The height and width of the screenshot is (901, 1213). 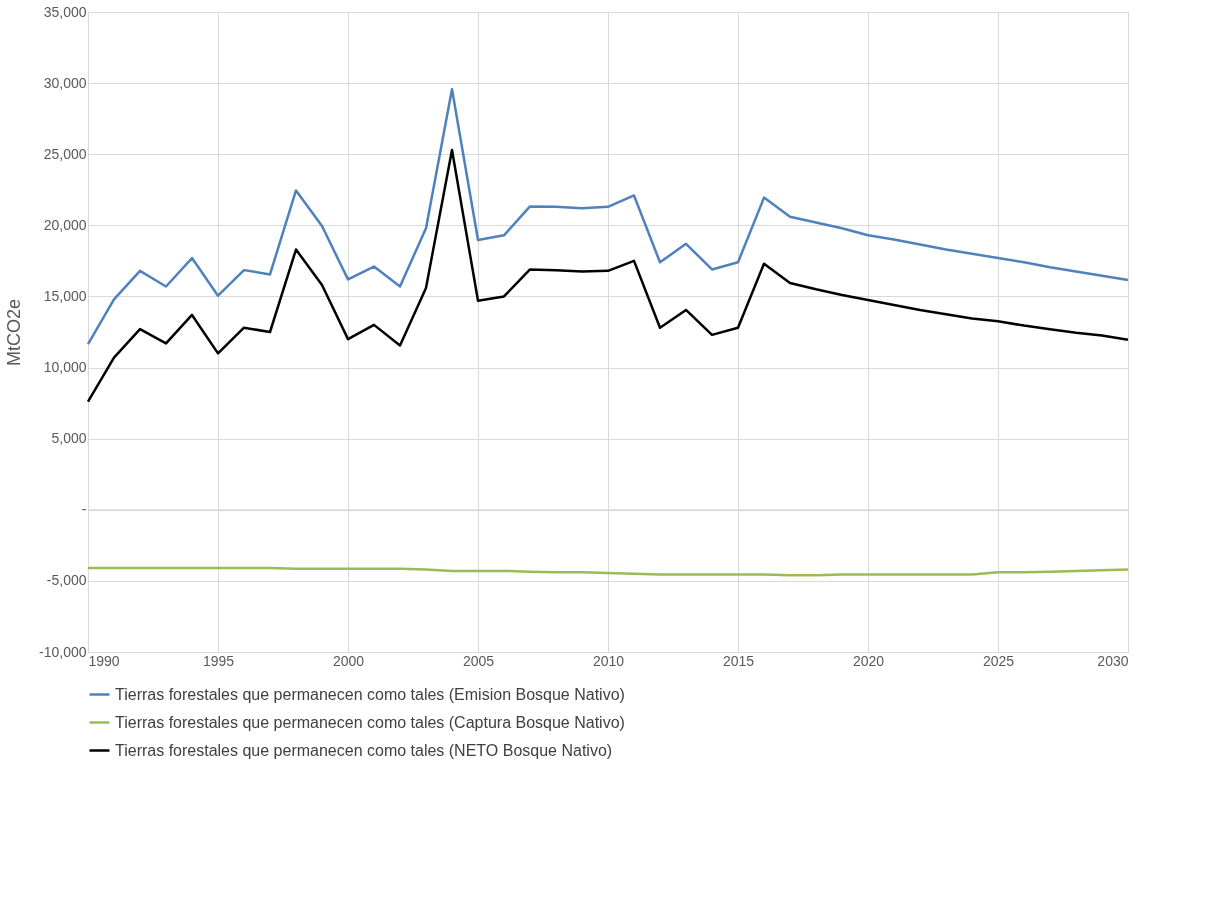 I want to click on legend-label: Tierras forestales que permanecen como tales (NETO Bosque Nativo), so click(x=364, y=750).